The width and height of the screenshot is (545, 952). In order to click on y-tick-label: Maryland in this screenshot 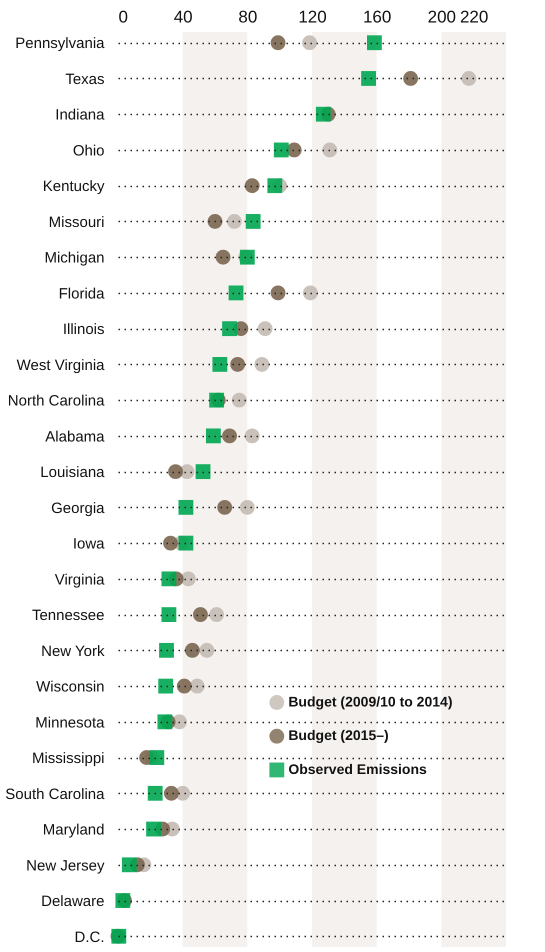, I will do `click(73, 830)`.